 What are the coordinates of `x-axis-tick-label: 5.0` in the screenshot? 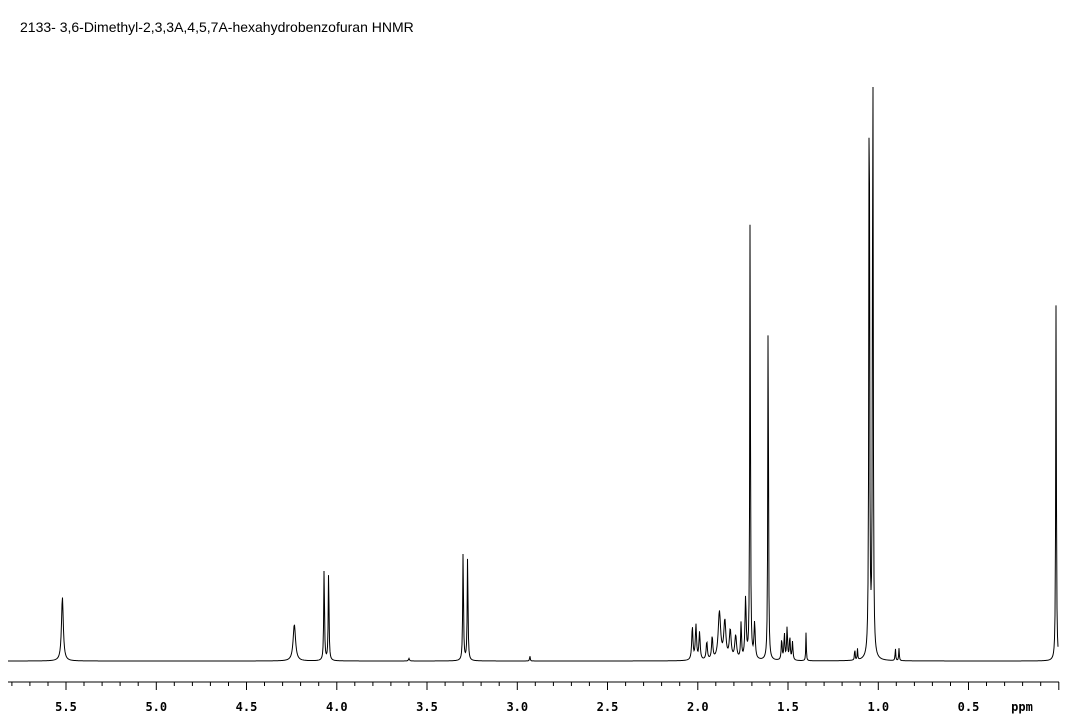 It's located at (156, 707).